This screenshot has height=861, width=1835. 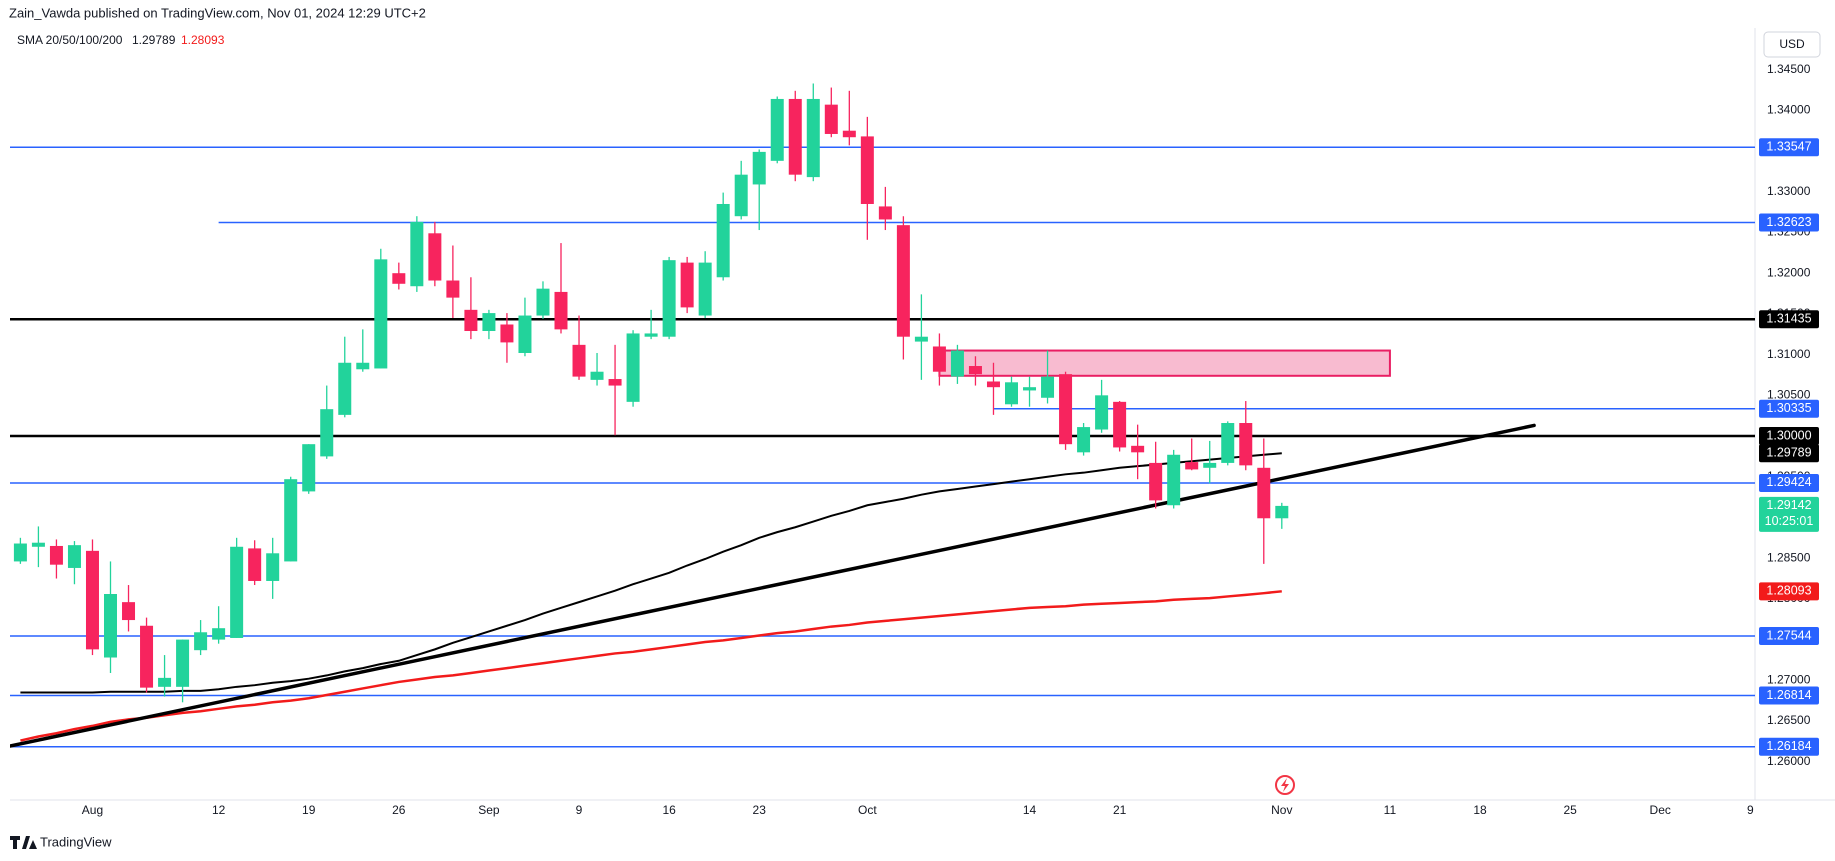 I want to click on sma-badge-text: 1.29789, so click(x=1788, y=453).